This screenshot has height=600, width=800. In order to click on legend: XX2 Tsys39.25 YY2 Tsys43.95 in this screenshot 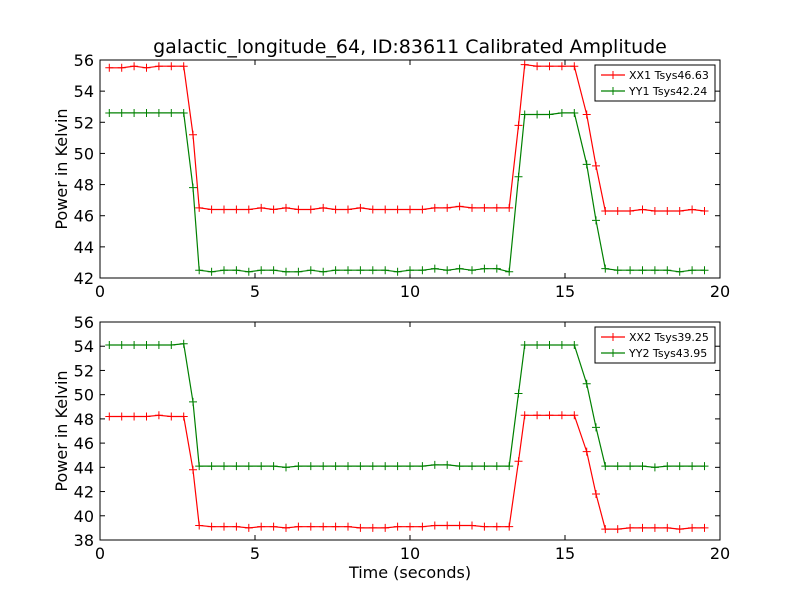, I will do `click(655, 345)`.